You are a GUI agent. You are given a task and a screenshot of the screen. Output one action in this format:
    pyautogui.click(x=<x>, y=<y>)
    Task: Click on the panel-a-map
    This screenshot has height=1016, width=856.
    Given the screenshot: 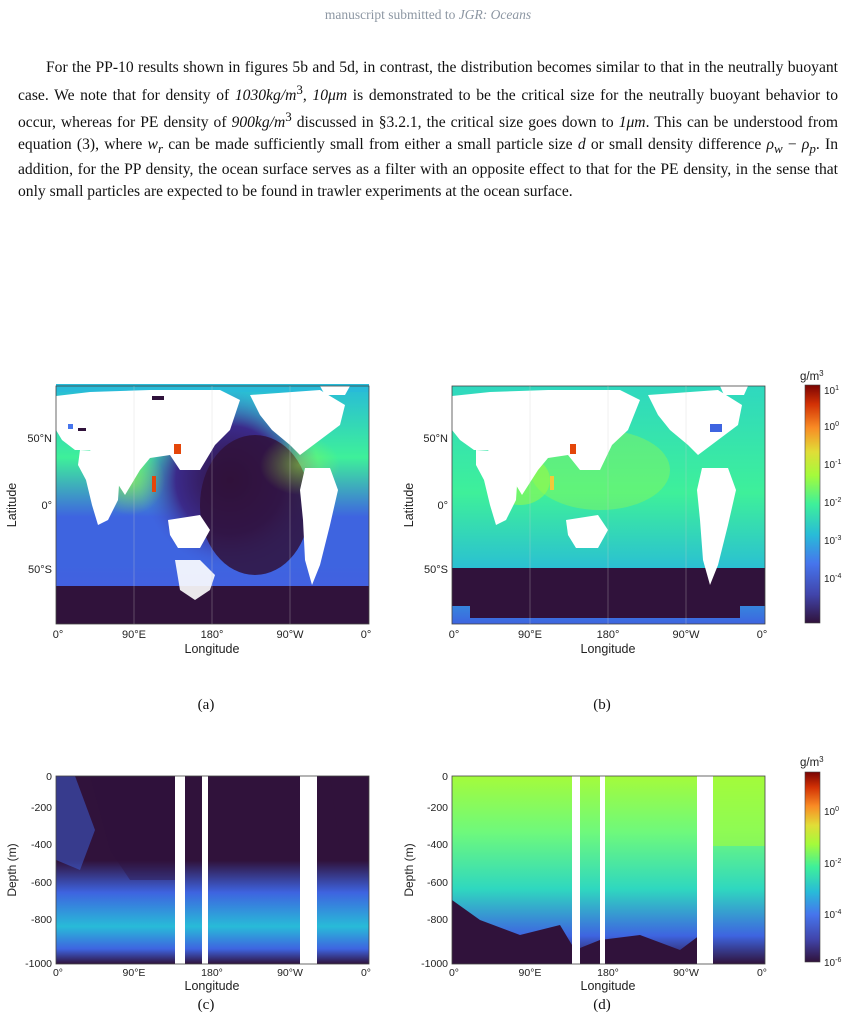 What is the action you would take?
    pyautogui.click(x=212, y=504)
    